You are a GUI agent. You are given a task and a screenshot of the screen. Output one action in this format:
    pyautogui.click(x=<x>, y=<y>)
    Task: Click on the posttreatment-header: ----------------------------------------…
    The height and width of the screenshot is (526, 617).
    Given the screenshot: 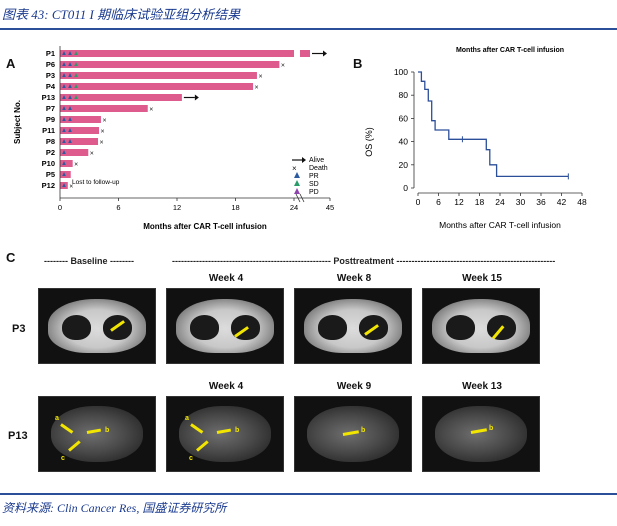 What is the action you would take?
    pyautogui.click(x=364, y=261)
    